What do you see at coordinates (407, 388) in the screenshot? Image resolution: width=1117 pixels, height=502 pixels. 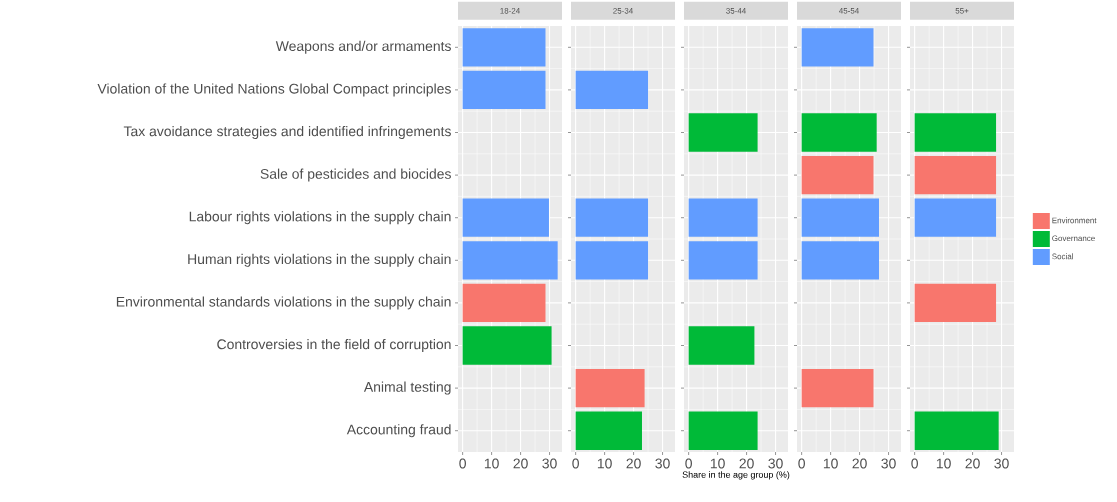 I see `y-tick-label: Animal testing` at bounding box center [407, 388].